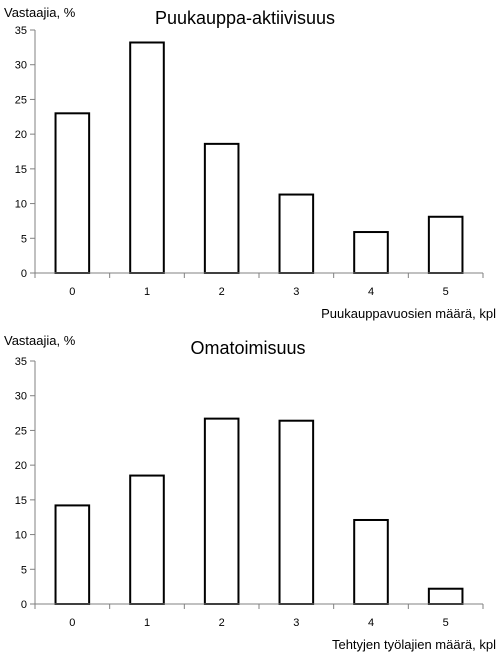  What do you see at coordinates (414, 644) in the screenshot?
I see `x-axis-label: Tehtyjen työlajien määrä, kpl` at bounding box center [414, 644].